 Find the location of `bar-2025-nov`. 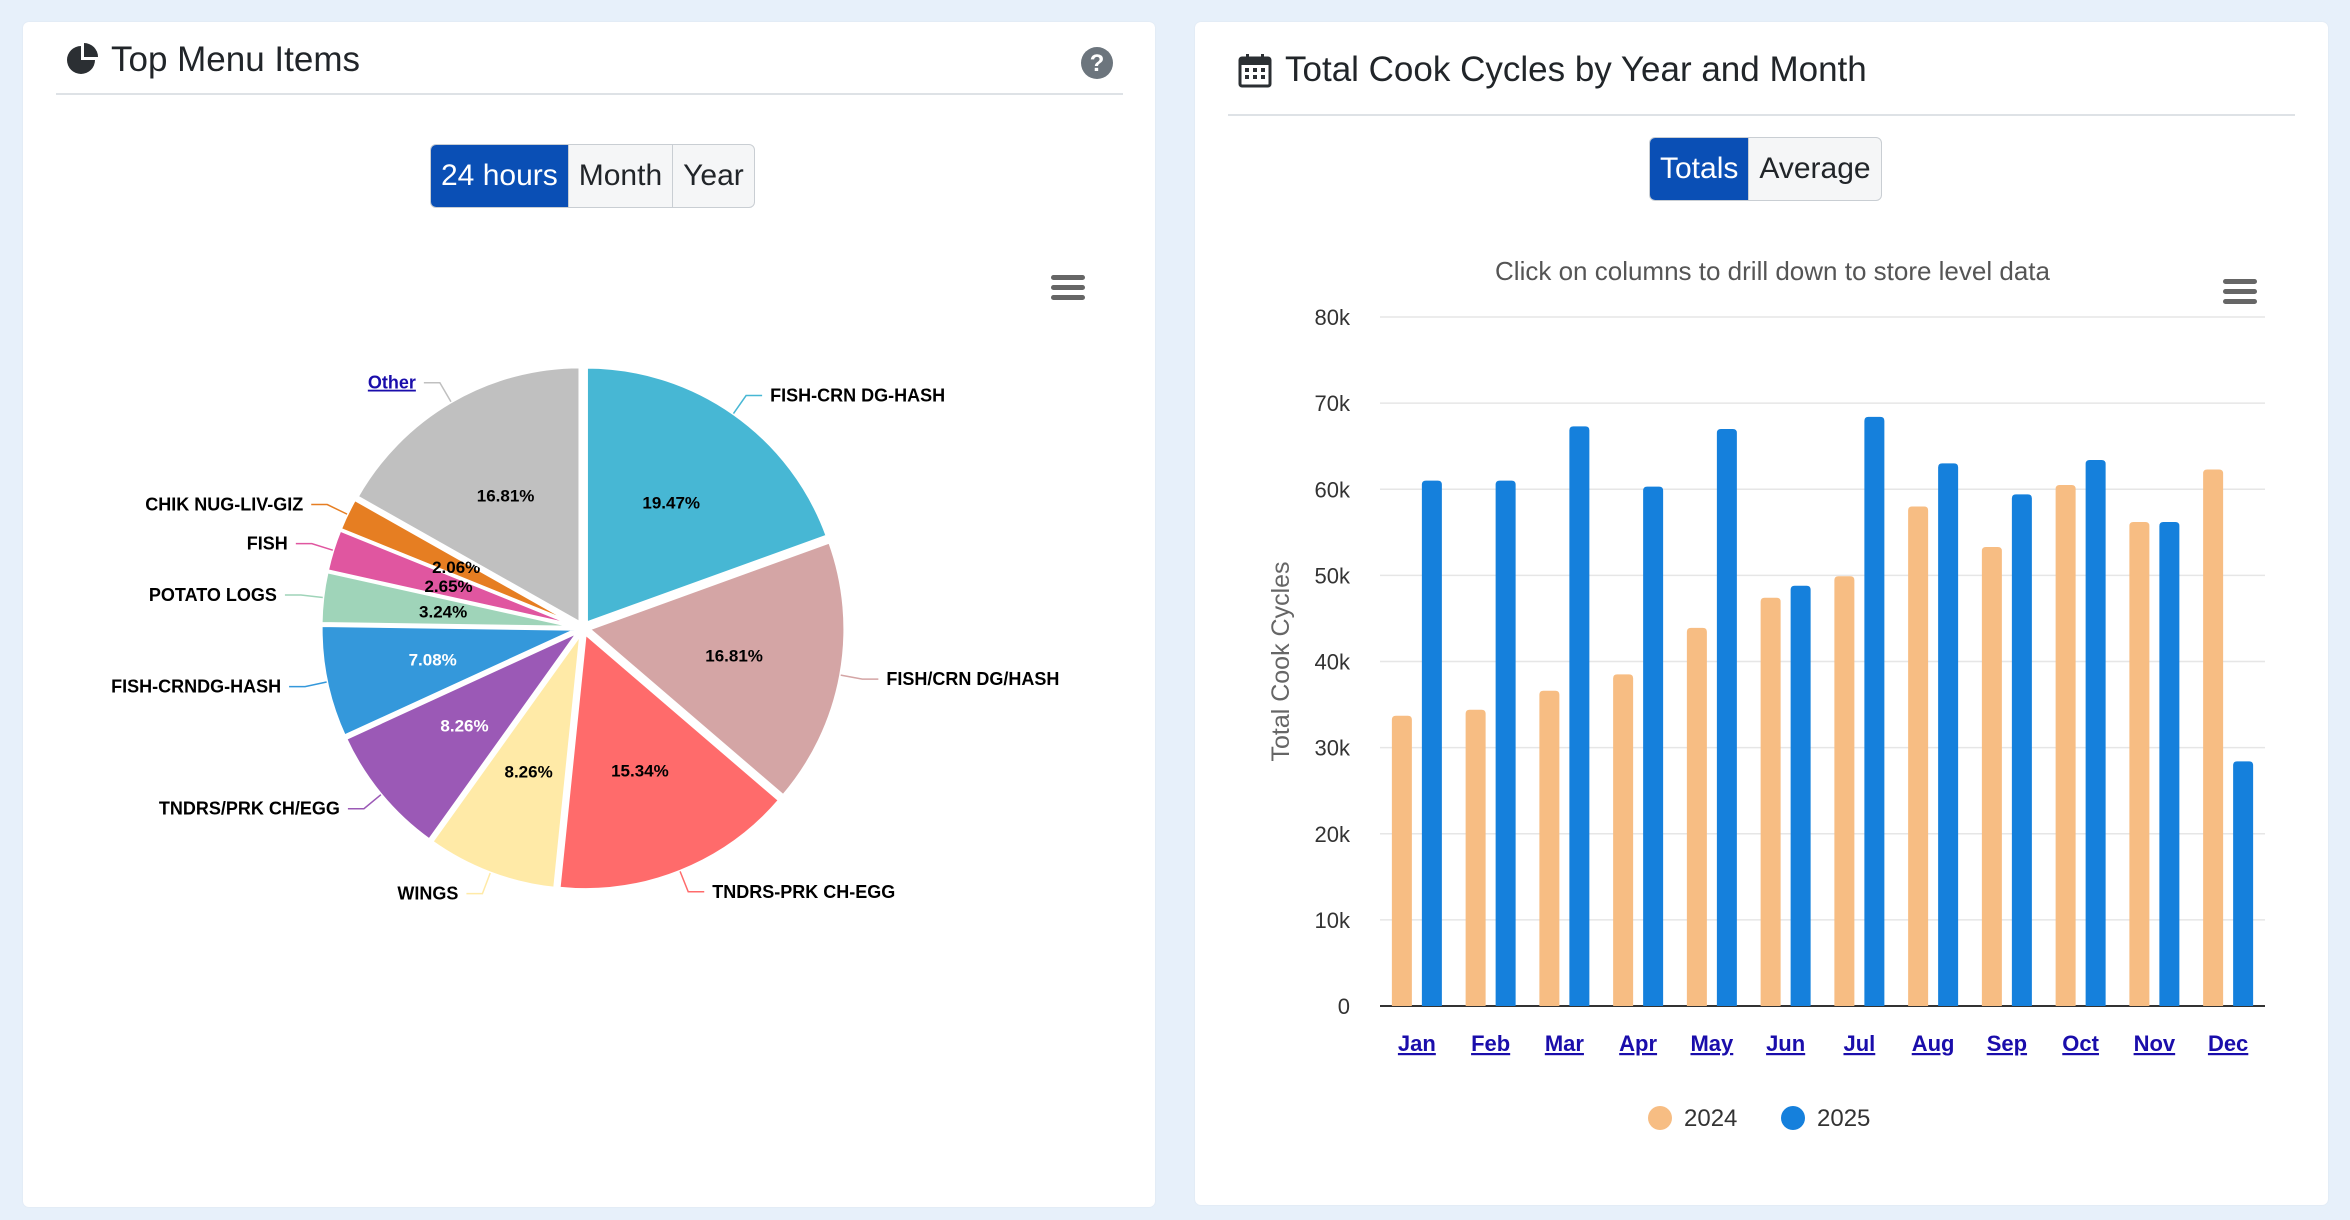

bar-2025-nov is located at coordinates (2169, 763).